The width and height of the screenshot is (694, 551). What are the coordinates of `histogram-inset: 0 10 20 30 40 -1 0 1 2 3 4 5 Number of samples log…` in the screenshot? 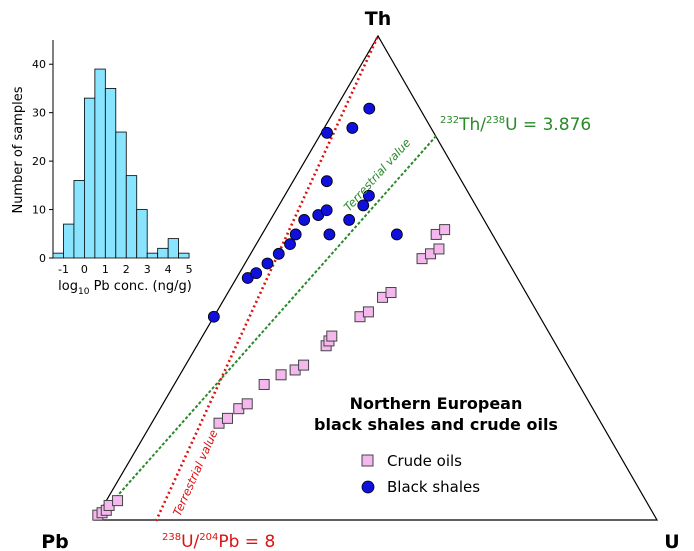 It's located at (102, 168).